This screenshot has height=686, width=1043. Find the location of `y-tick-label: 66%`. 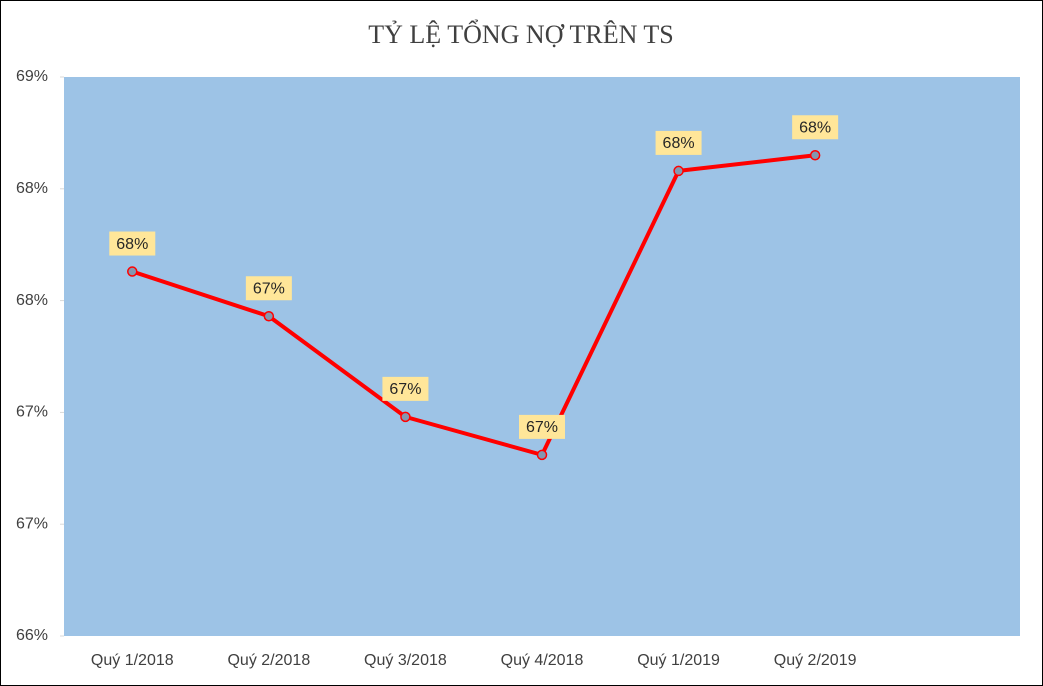

y-tick-label: 66% is located at coordinates (32, 635).